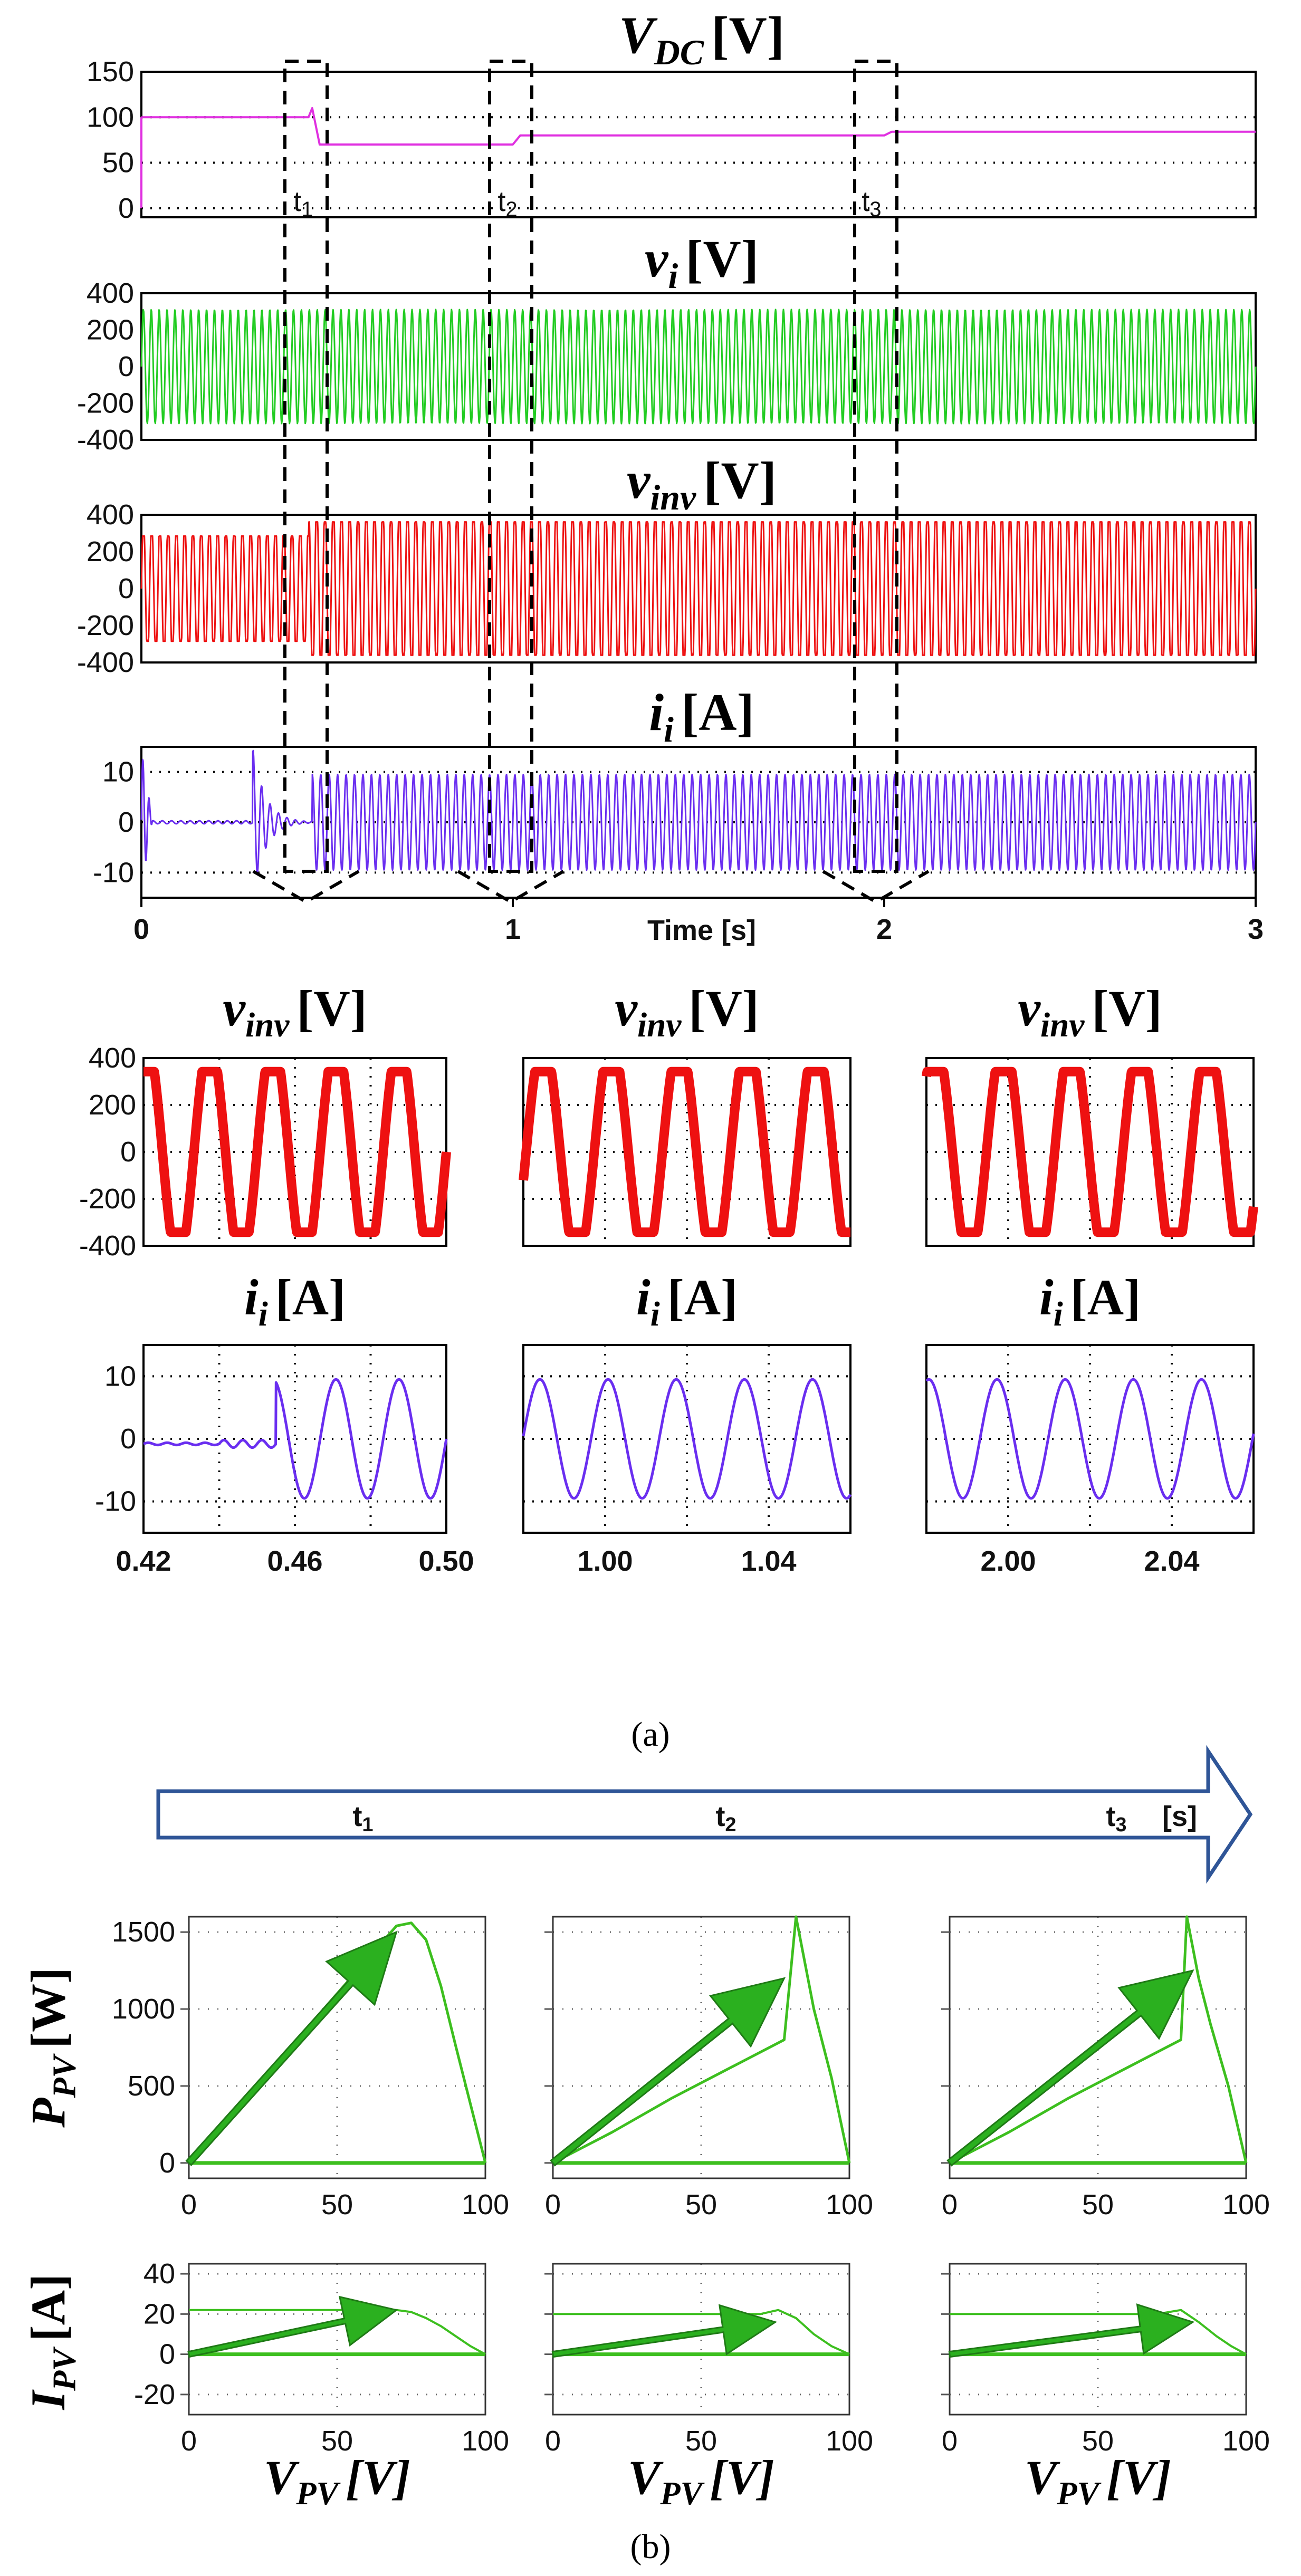 This screenshot has width=1301, height=2576. I want to click on ipv-ylabel-group: IPV [A], so click(51, 2342).